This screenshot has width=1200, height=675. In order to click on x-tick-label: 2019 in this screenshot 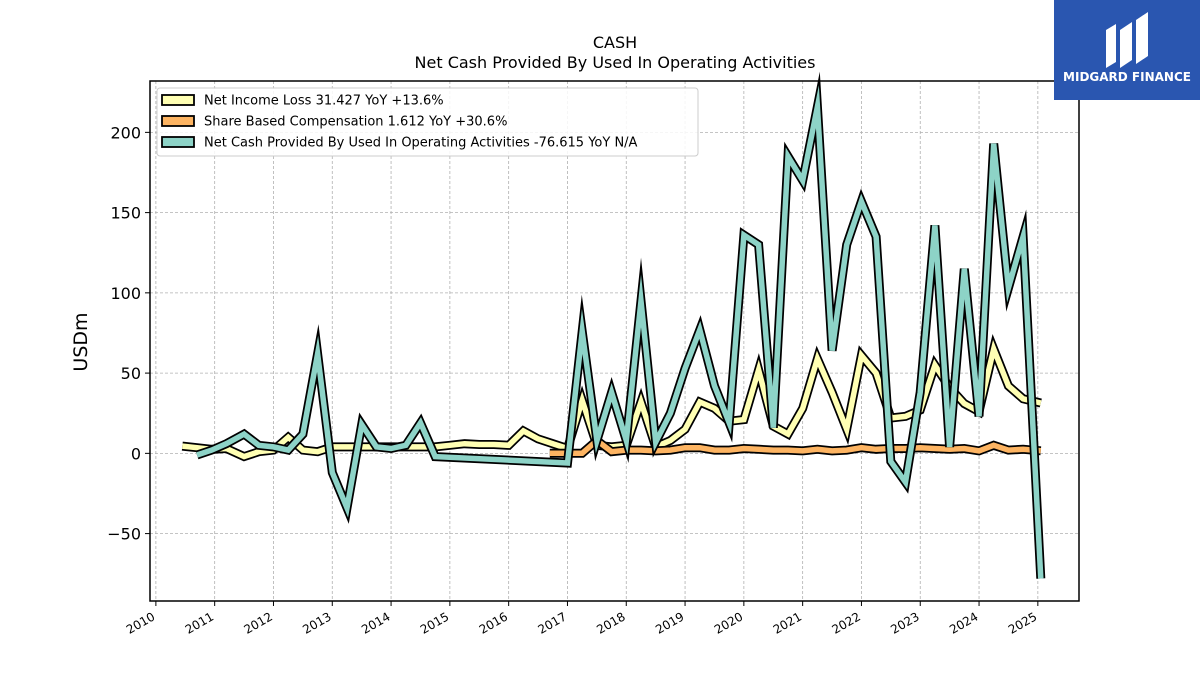, I will do `click(669, 622)`.